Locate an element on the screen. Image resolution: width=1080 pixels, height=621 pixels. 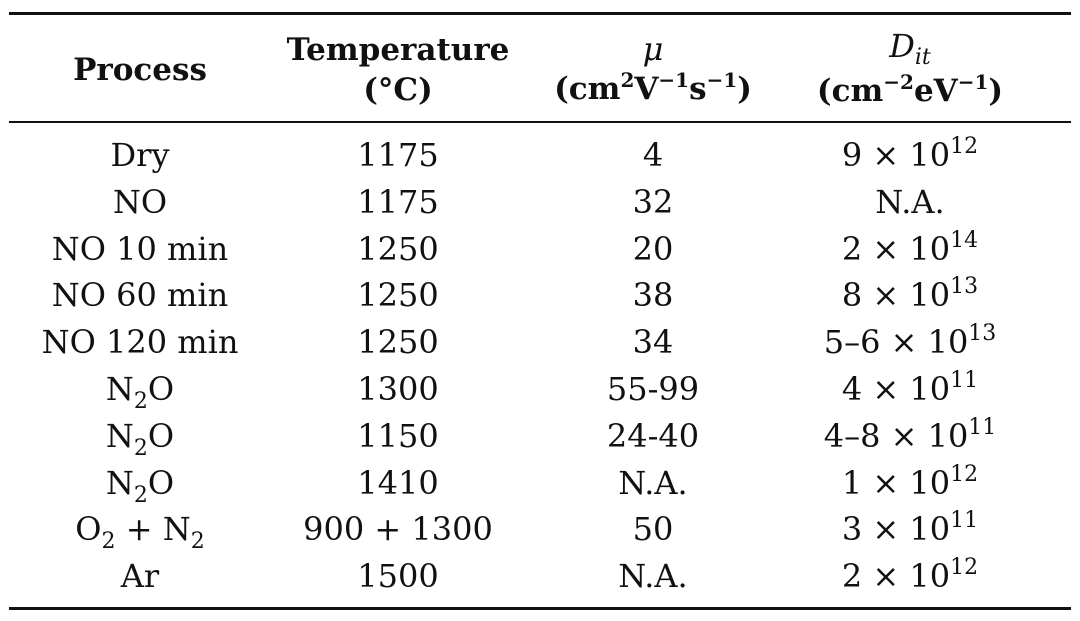
cell-process: NO 10 min is located at coordinates (140, 248).